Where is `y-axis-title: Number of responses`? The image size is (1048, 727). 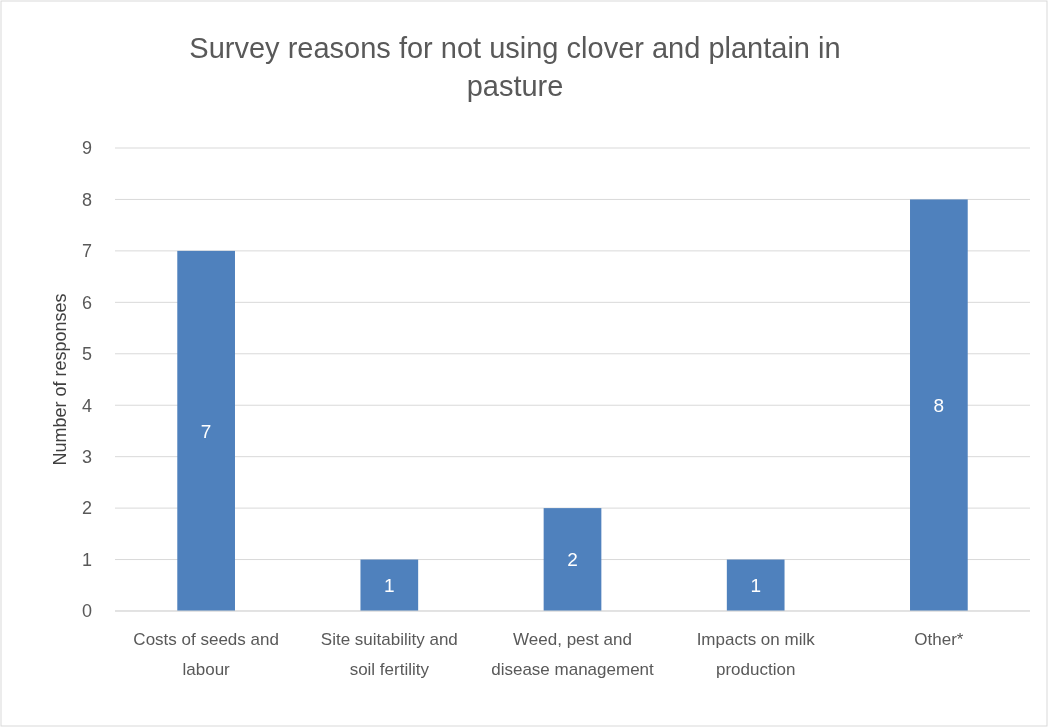
y-axis-title: Number of responses is located at coordinates (60, 379).